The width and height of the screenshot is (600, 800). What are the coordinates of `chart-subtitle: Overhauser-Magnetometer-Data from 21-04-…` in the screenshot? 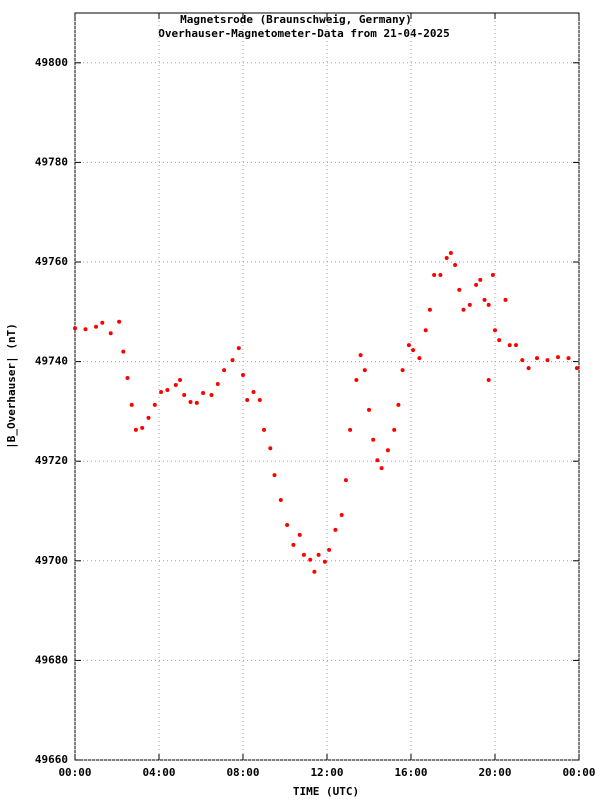 It's located at (303, 33).